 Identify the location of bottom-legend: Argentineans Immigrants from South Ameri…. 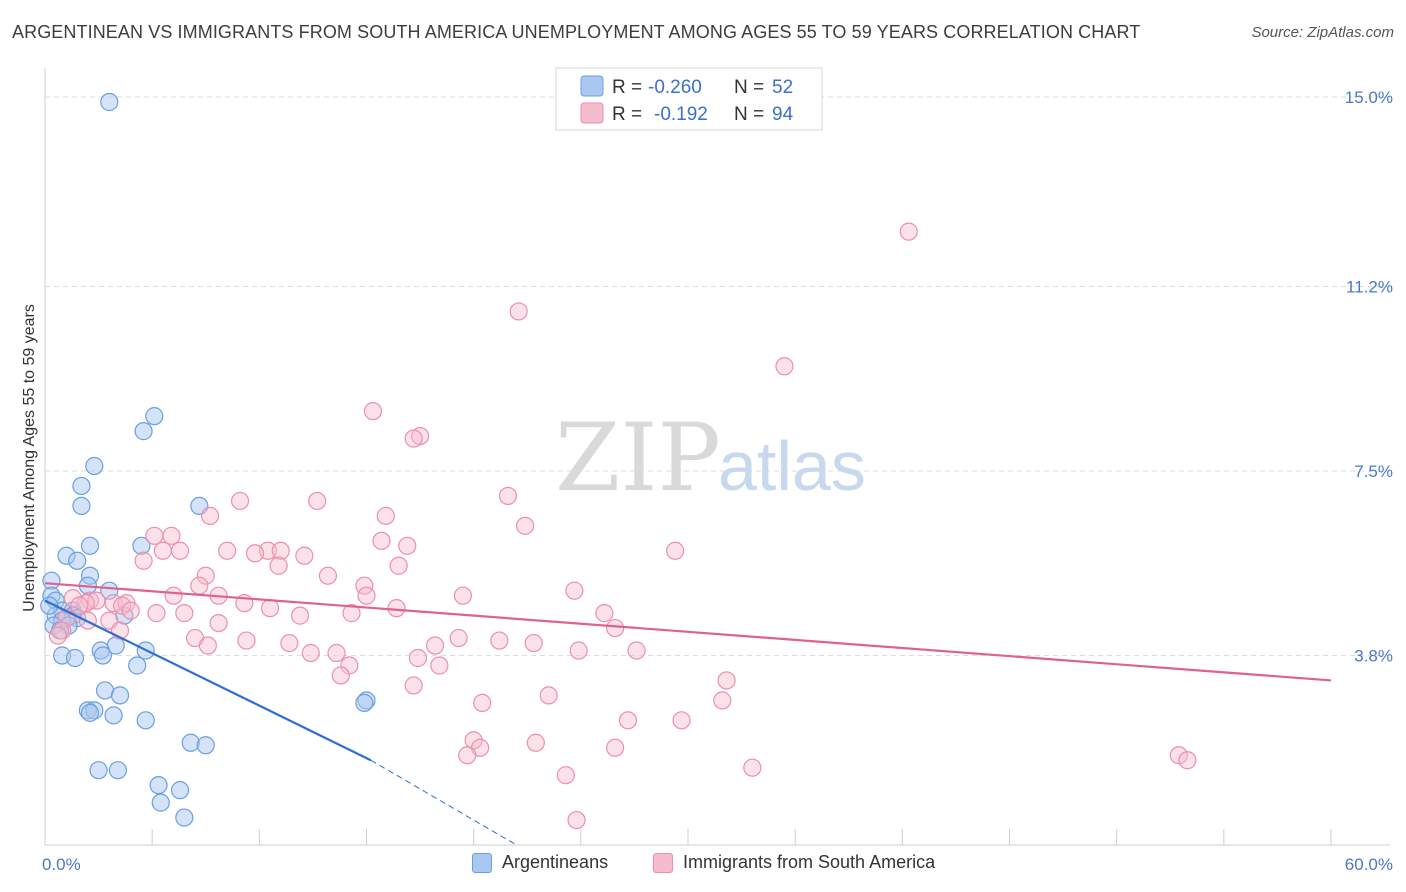
(703, 865).